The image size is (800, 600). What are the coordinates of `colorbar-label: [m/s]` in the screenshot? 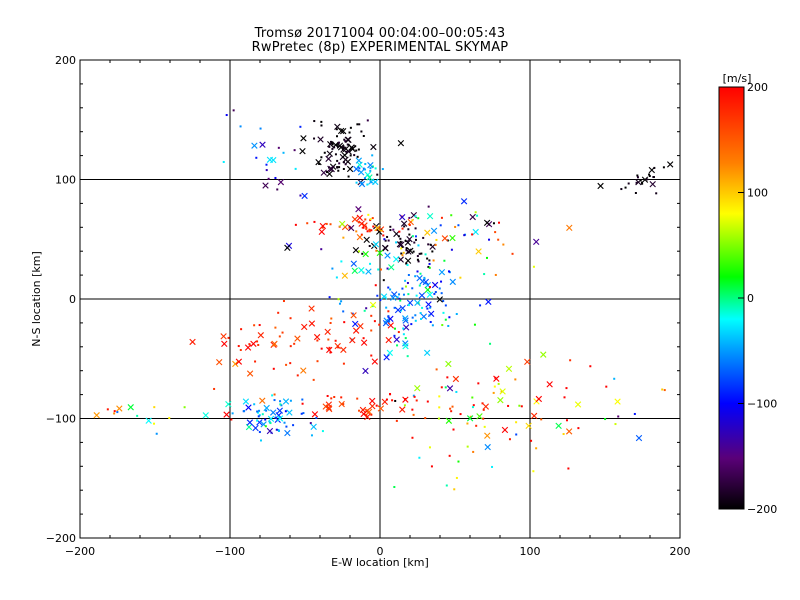 It's located at (737, 78).